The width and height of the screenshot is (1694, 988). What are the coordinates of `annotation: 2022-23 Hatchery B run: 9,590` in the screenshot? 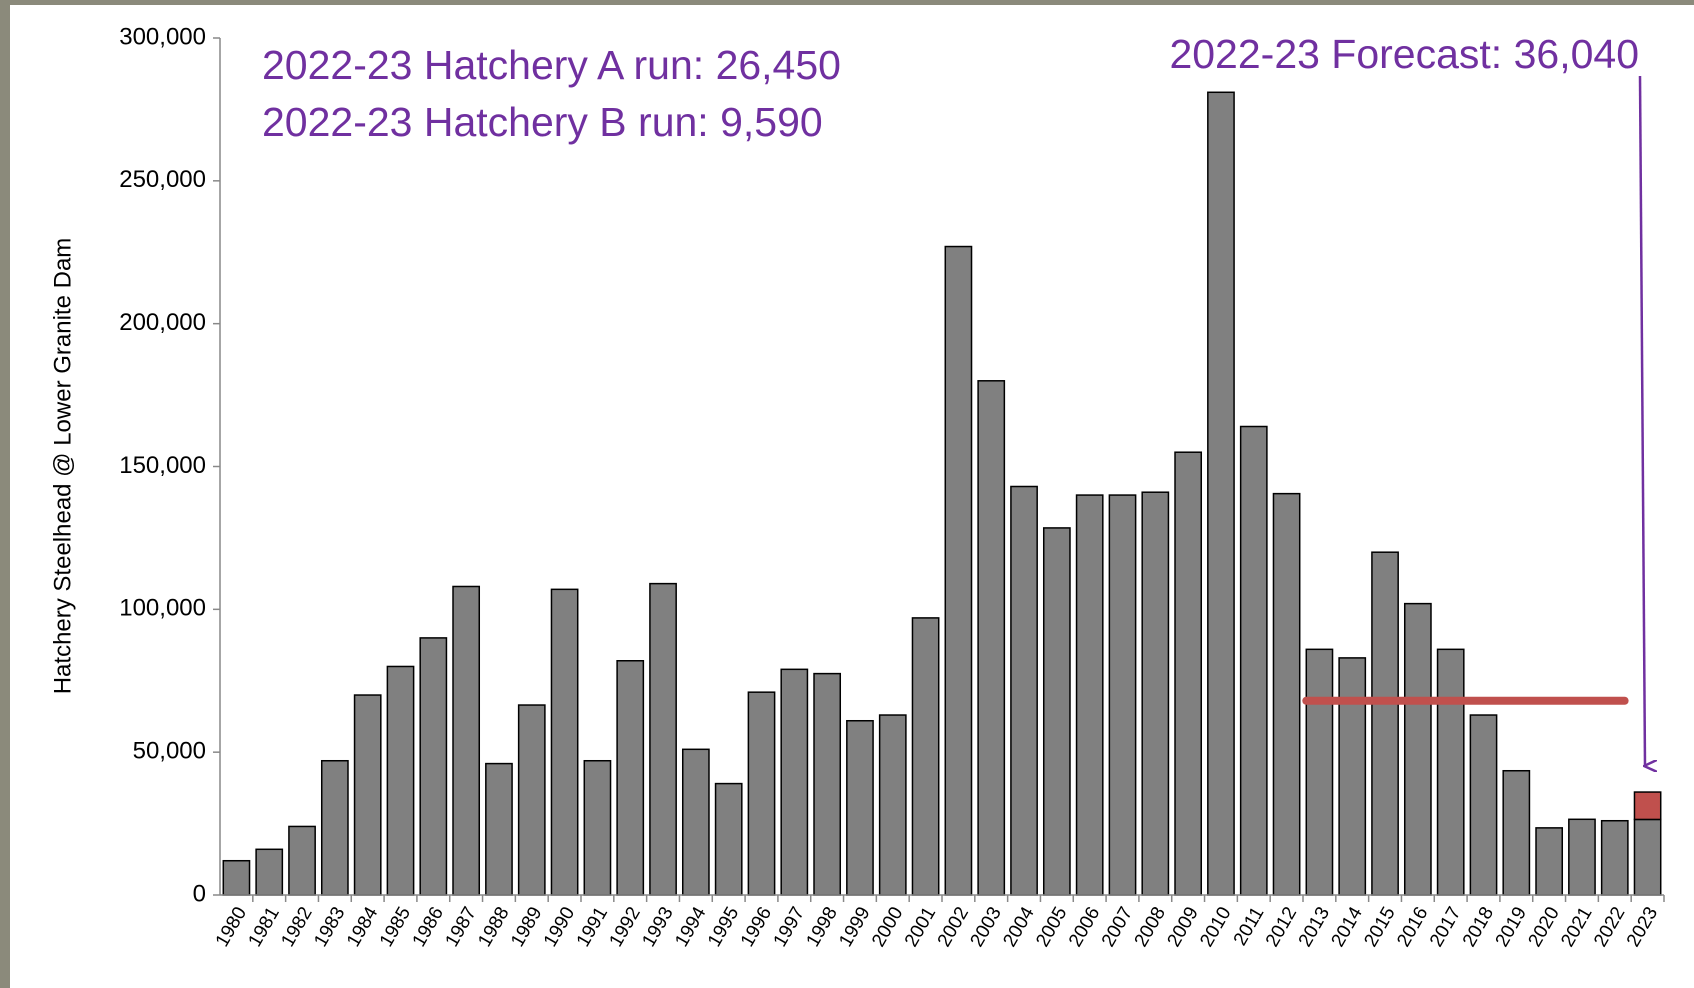 It's located at (542, 122).